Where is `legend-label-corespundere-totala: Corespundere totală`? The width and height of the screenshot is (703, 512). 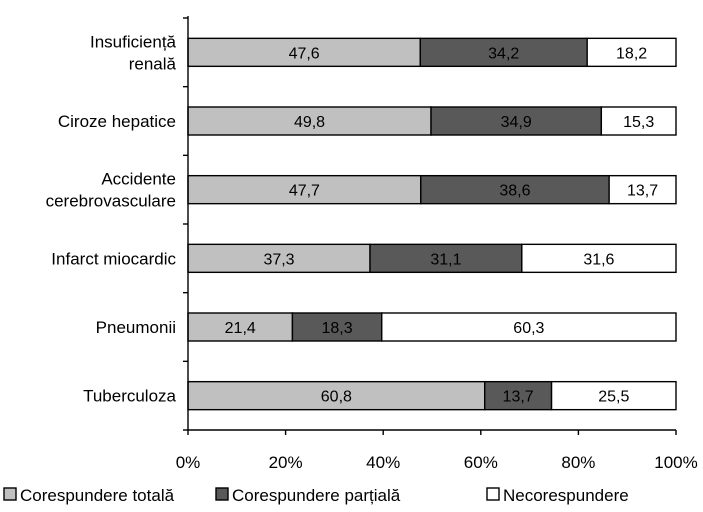
legend-label-corespundere-totala: Corespundere totală is located at coordinates (97, 495).